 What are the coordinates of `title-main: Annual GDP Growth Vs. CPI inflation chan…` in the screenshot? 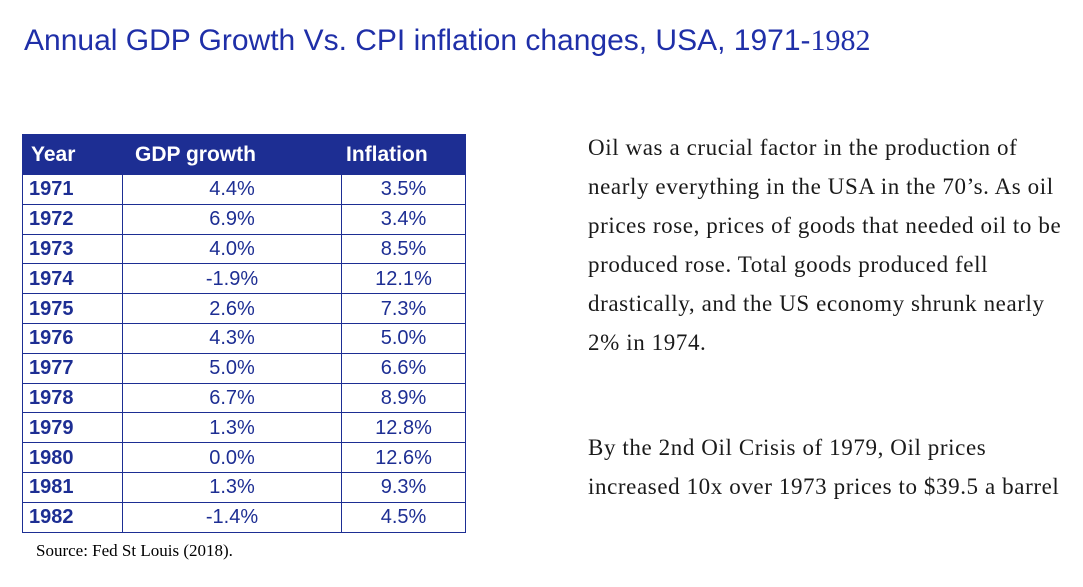 It's located at (417, 40).